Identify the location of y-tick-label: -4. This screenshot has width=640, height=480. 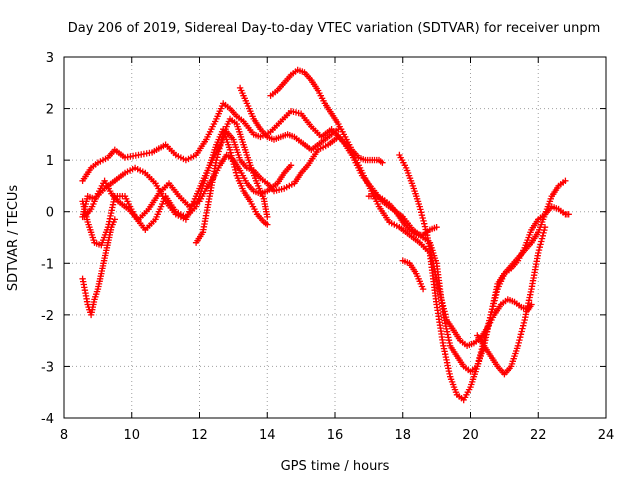
(47, 419).